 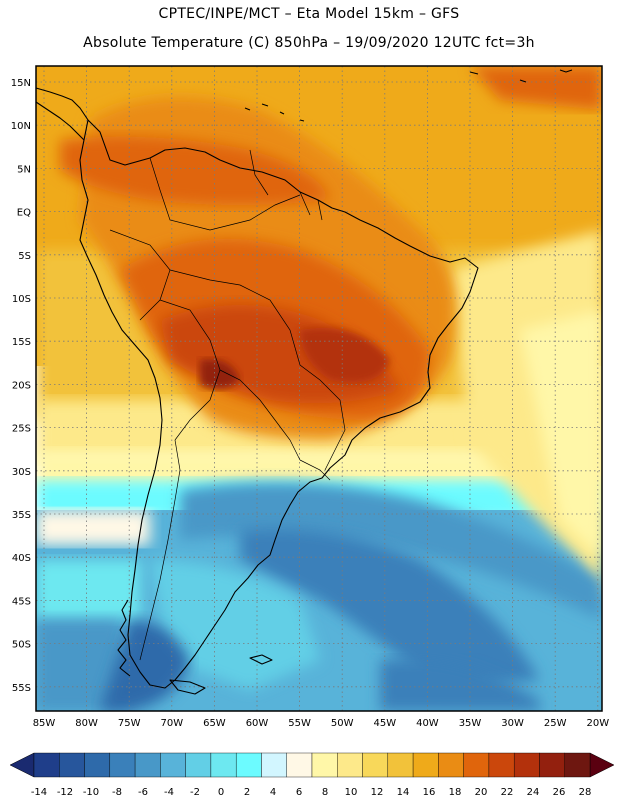 I want to click on caribbean-islands, so click(x=408, y=95).